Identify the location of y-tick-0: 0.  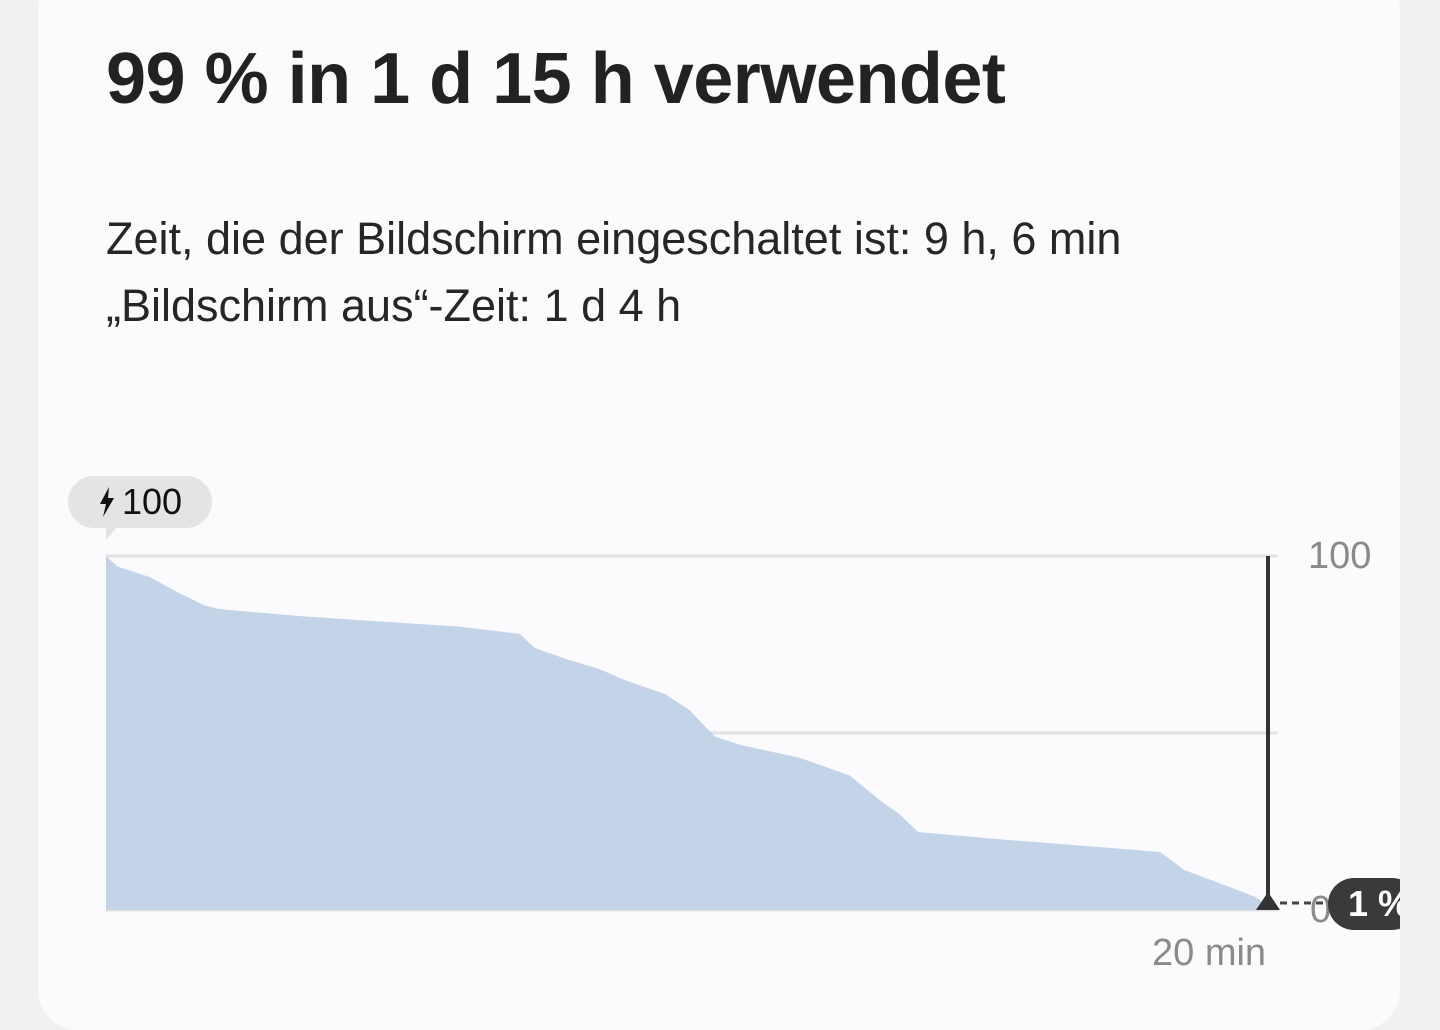
(1321, 910).